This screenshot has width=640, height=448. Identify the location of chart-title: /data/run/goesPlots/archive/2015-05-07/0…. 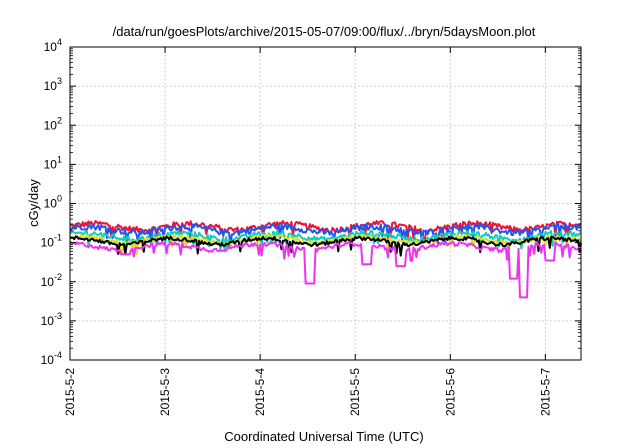
(324, 31).